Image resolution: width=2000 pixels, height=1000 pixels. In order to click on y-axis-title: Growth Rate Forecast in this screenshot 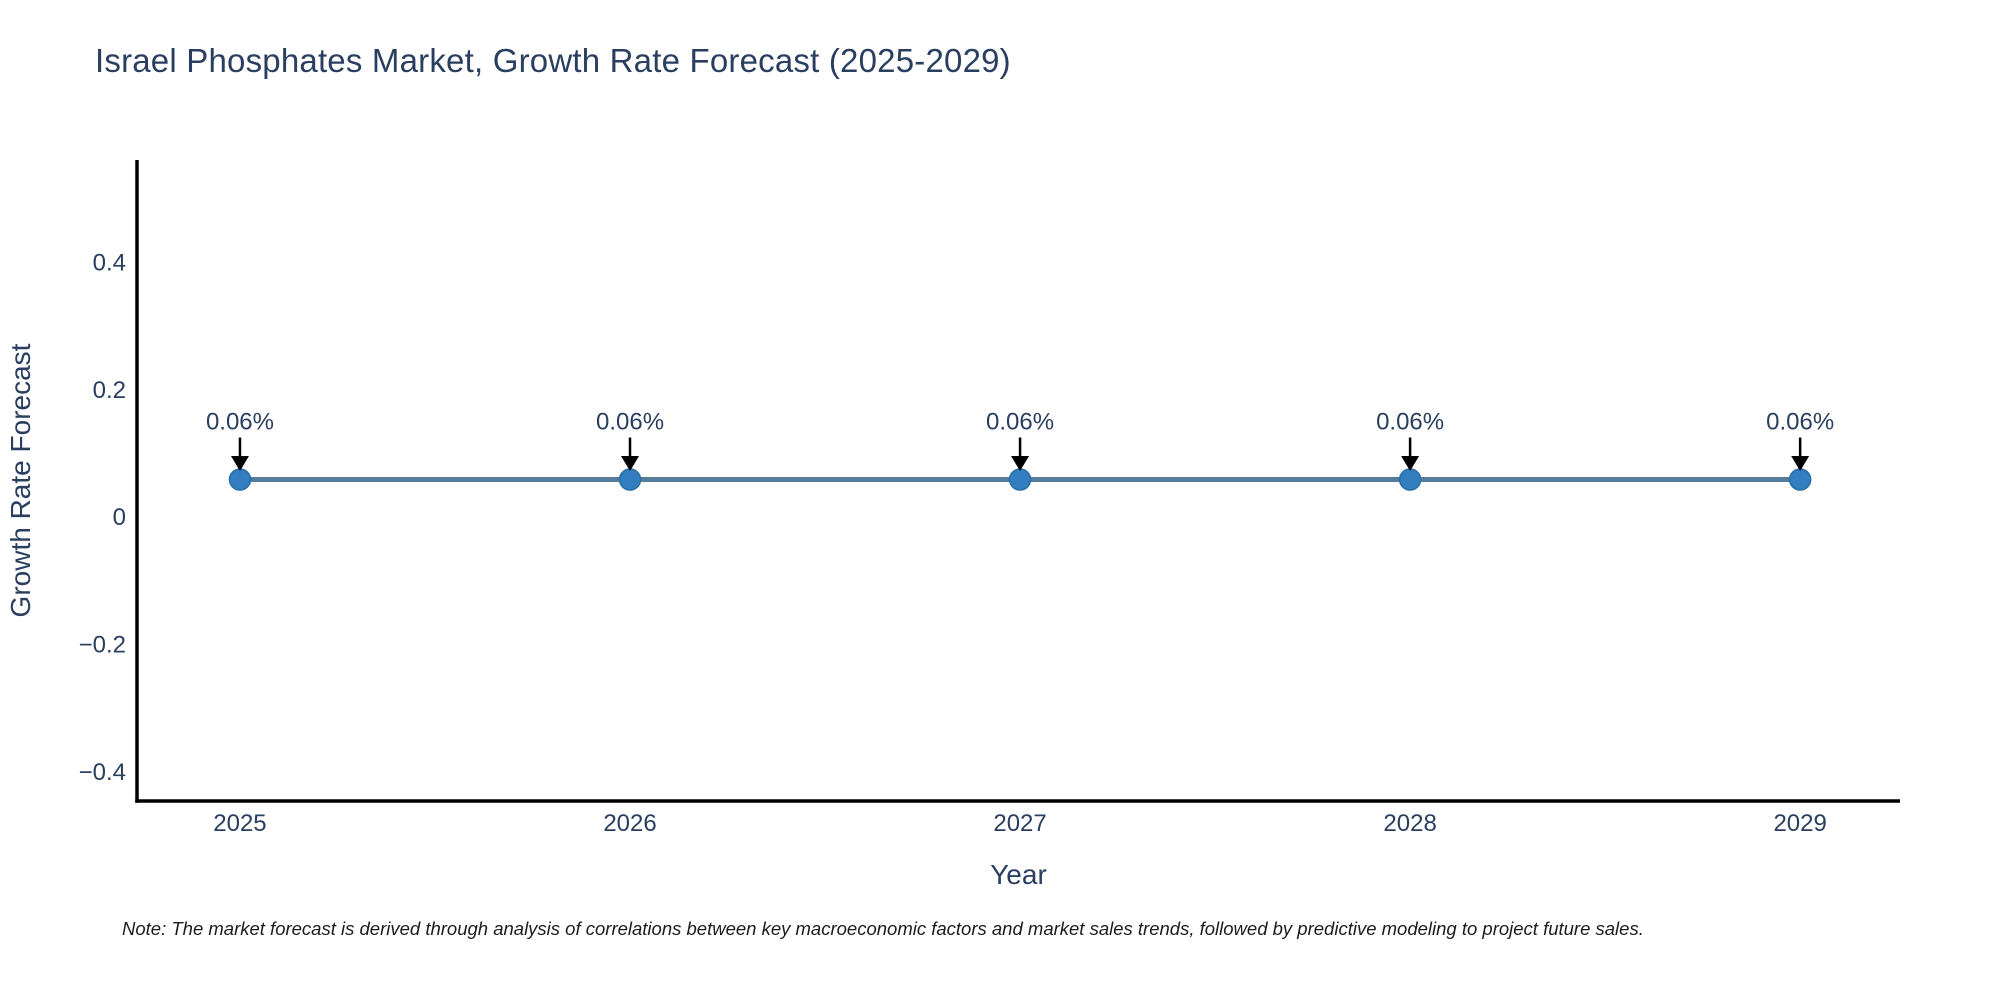, I will do `click(20, 480)`.